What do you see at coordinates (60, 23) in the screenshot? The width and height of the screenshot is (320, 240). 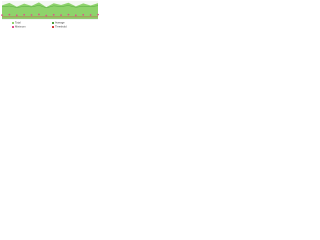 I see `legend-label: Average` at bounding box center [60, 23].